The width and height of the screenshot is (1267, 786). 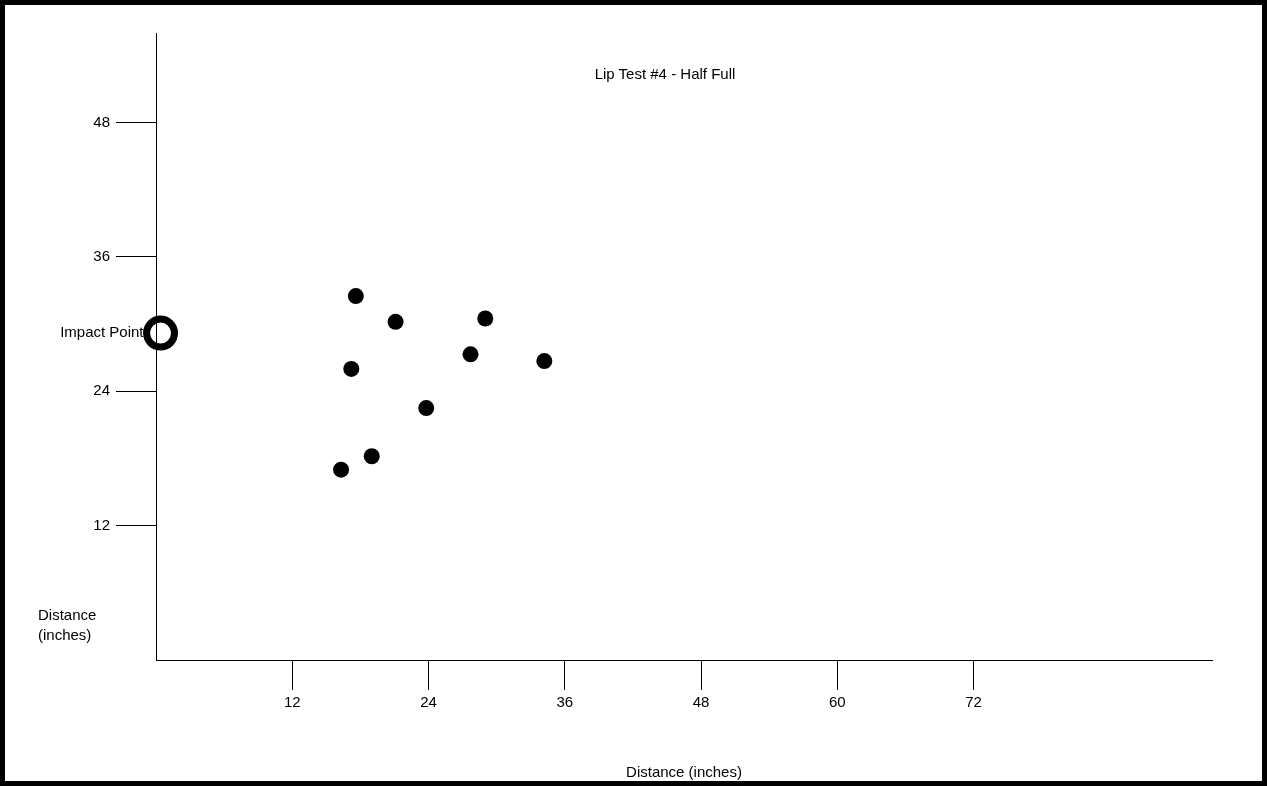 What do you see at coordinates (973, 702) in the screenshot?
I see `x-tick-label: 72` at bounding box center [973, 702].